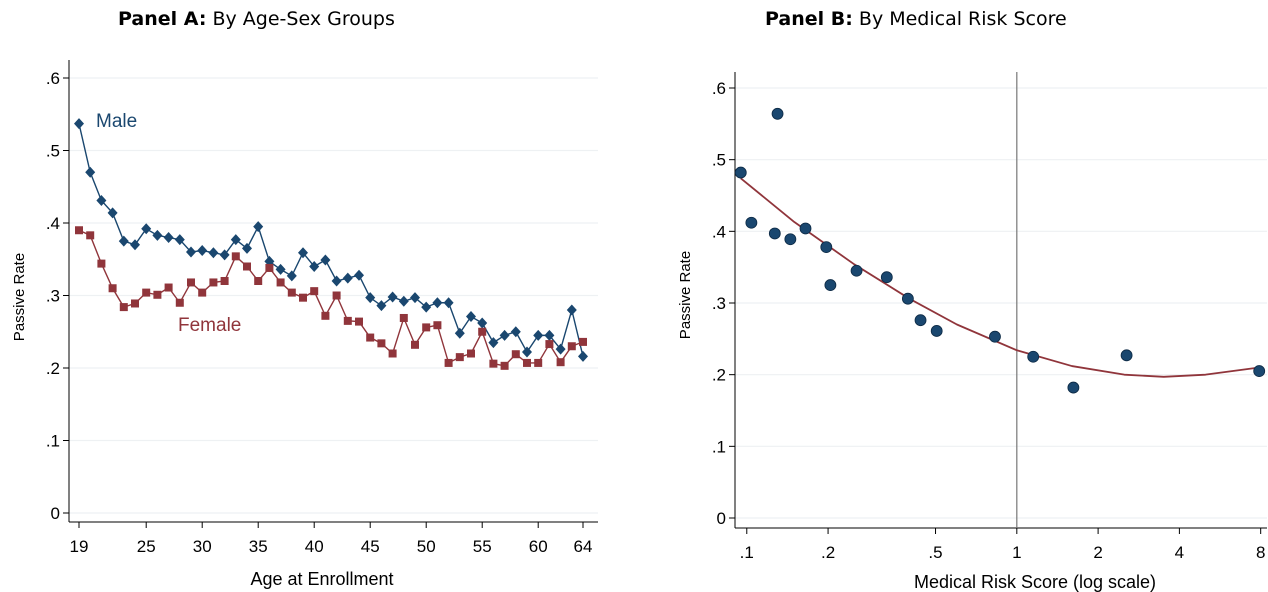 The height and width of the screenshot is (592, 1268). Describe the element at coordinates (719, 160) in the screenshot. I see `panel-b-y-tick-label: .5` at that location.